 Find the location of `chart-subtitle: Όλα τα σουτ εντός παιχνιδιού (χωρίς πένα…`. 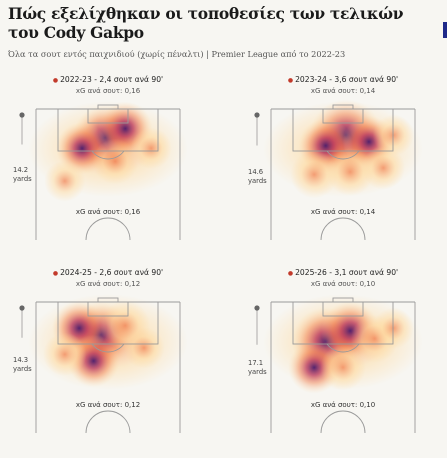

chart-subtitle: Όλα τα σουτ εντός παιχνιδιού (χωρίς πένα… is located at coordinates (177, 54).